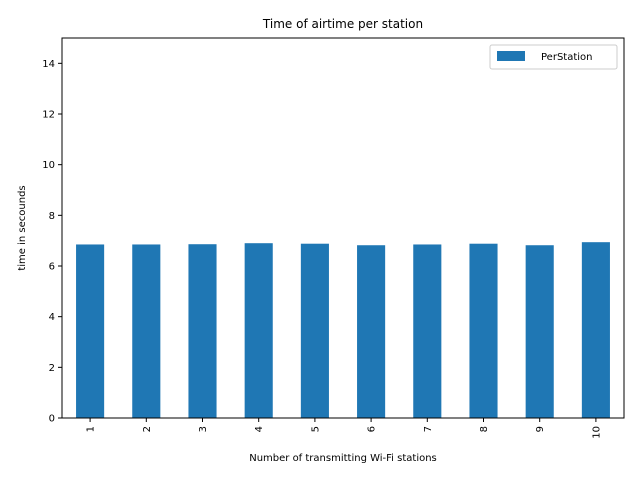 The image size is (640, 480). I want to click on y-tick-label: 2, so click(52, 368).